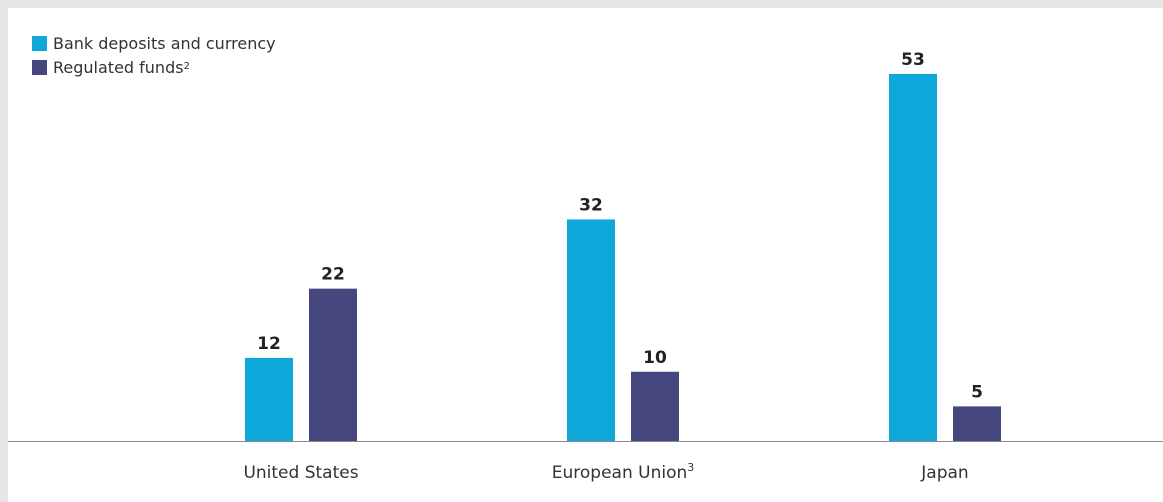 Image resolution: width=1163 pixels, height=502 pixels. What do you see at coordinates (591, 330) in the screenshot?
I see `bar-european-union-bank-deposits-and-currency` at bounding box center [591, 330].